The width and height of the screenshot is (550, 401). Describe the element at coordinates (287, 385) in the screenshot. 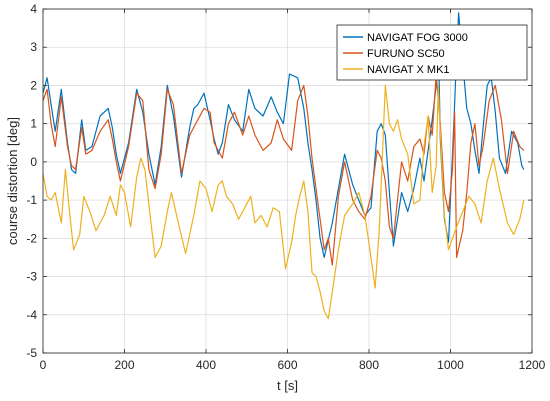

I see `x-axis-label: t [s]` at that location.